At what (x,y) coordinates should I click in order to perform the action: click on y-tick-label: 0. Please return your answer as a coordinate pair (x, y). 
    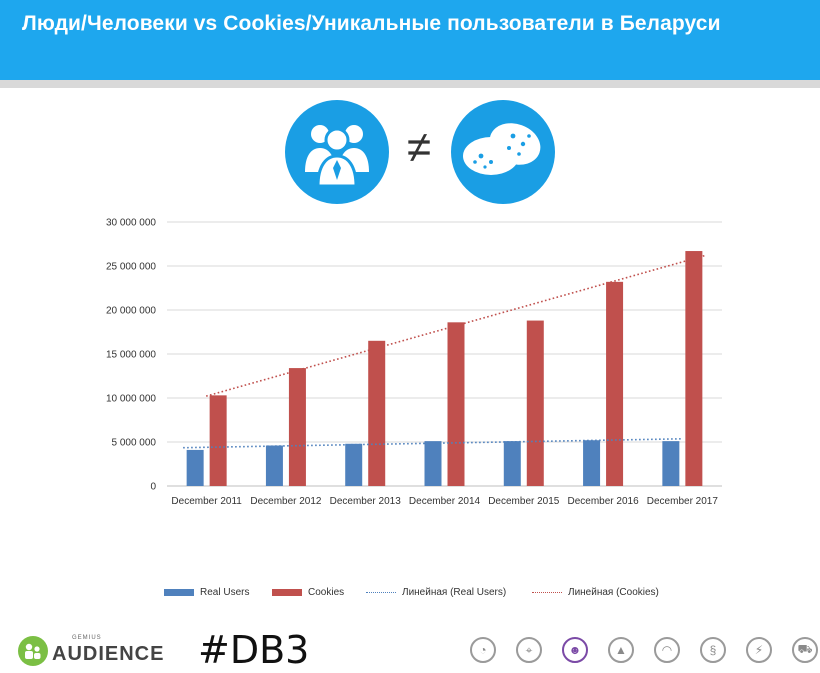
    Looking at the image, I should click on (153, 487).